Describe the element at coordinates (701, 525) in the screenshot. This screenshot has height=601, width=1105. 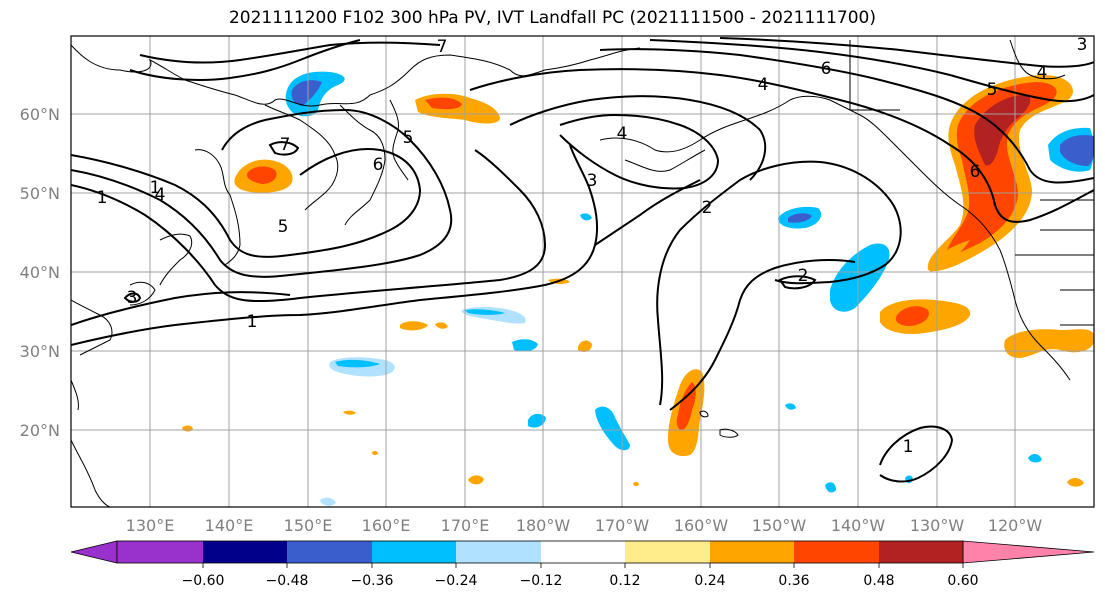
I see `lon-tick-label: 160°W` at that location.